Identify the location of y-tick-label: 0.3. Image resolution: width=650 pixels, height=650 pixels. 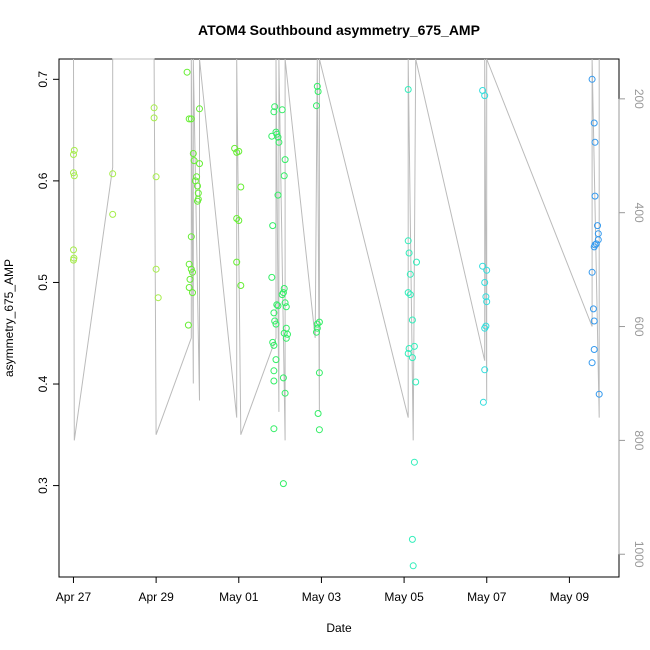
(43, 485).